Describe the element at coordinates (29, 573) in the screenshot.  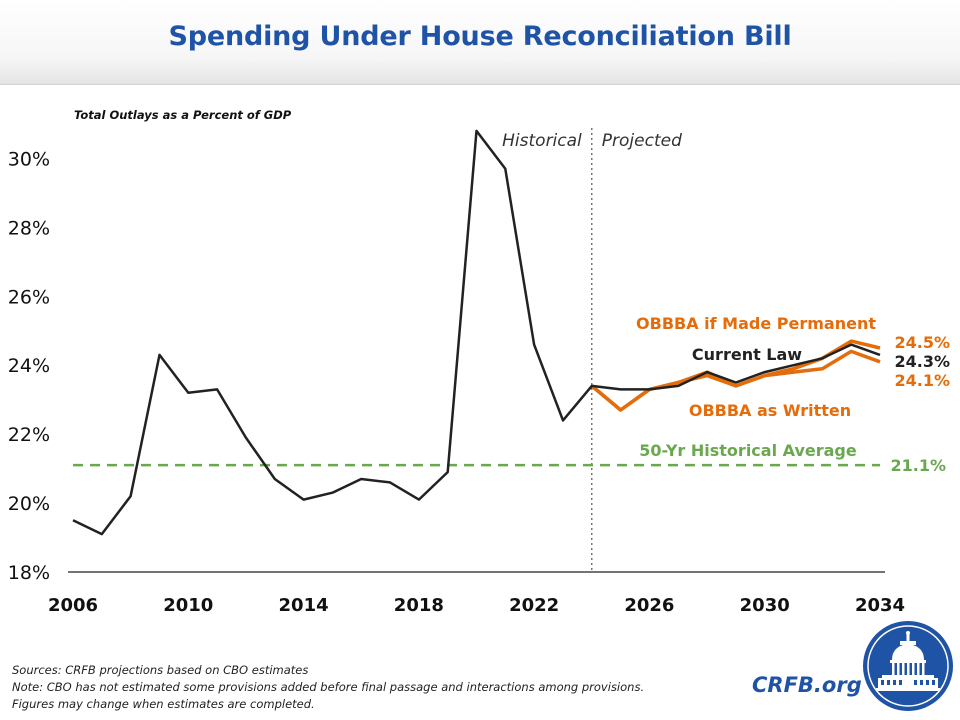
I see `y-tick-label: 18%` at that location.